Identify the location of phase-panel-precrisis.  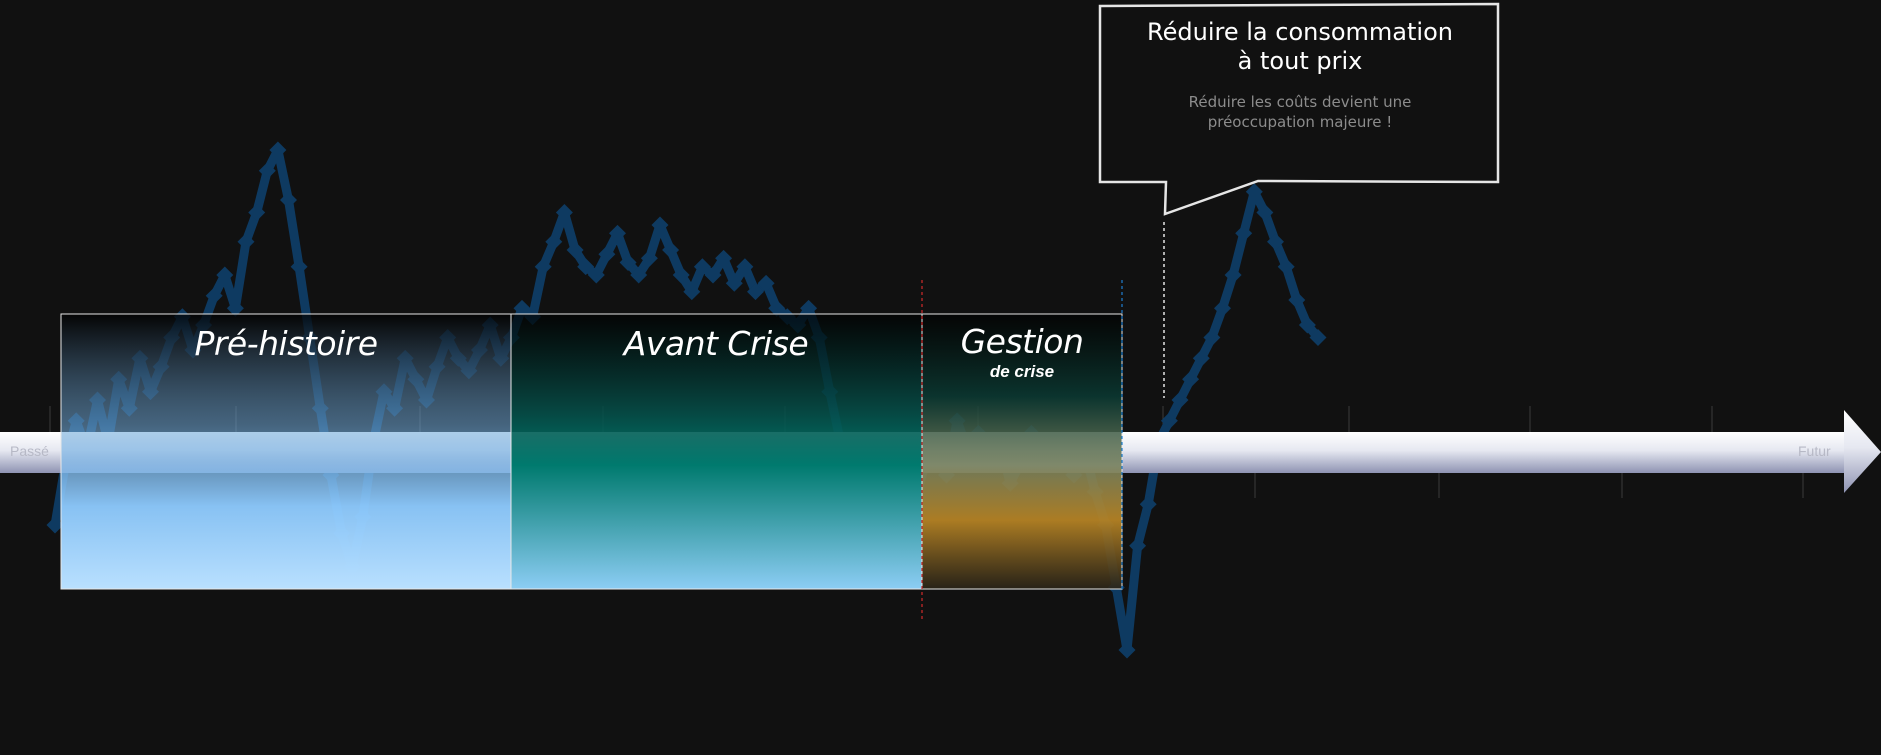
(716, 451).